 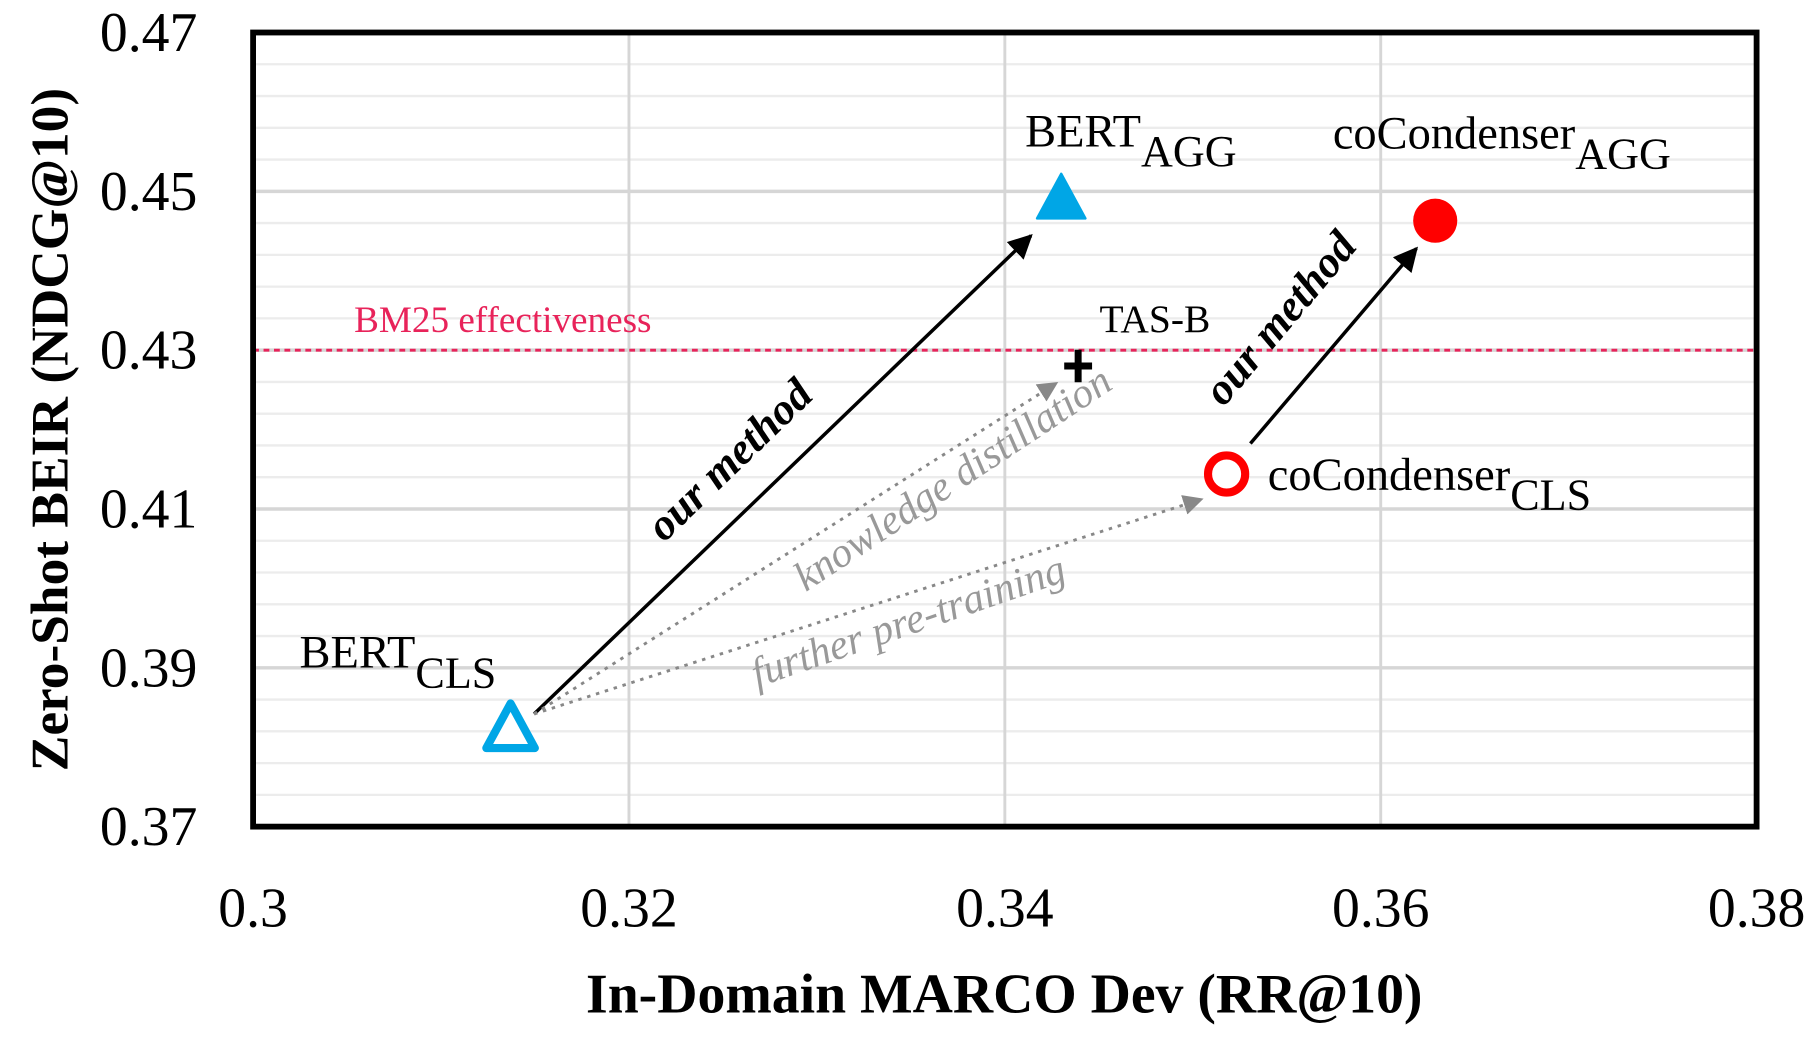 What do you see at coordinates (149, 33) in the screenshot?
I see `y-tick-label: 0.47` at bounding box center [149, 33].